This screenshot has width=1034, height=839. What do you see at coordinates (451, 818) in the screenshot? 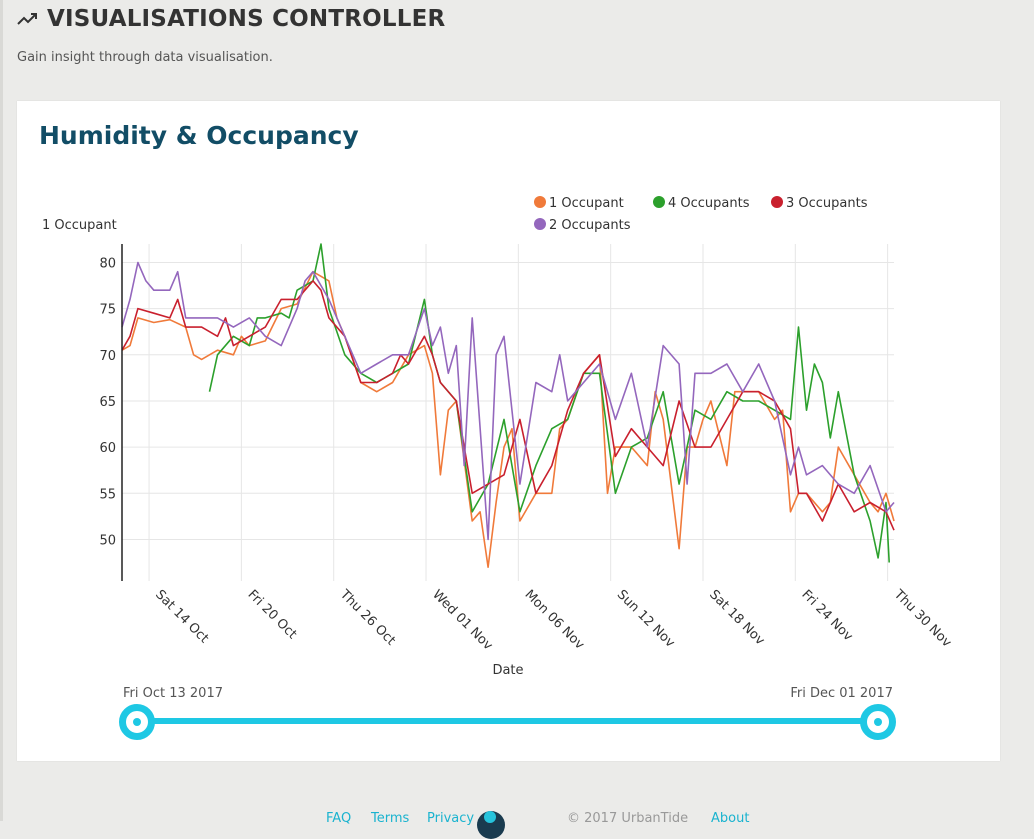
I see `privacy-link: Privacy` at bounding box center [451, 818].